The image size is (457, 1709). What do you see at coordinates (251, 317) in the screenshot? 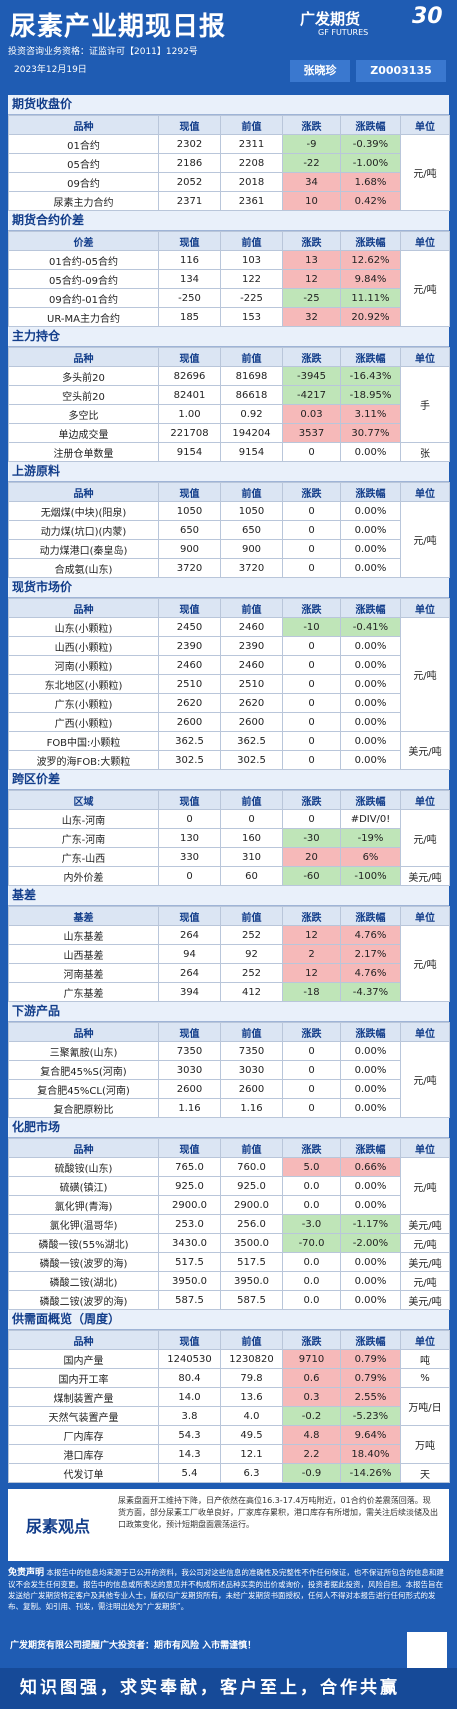
I see `cell: 153` at bounding box center [251, 317].